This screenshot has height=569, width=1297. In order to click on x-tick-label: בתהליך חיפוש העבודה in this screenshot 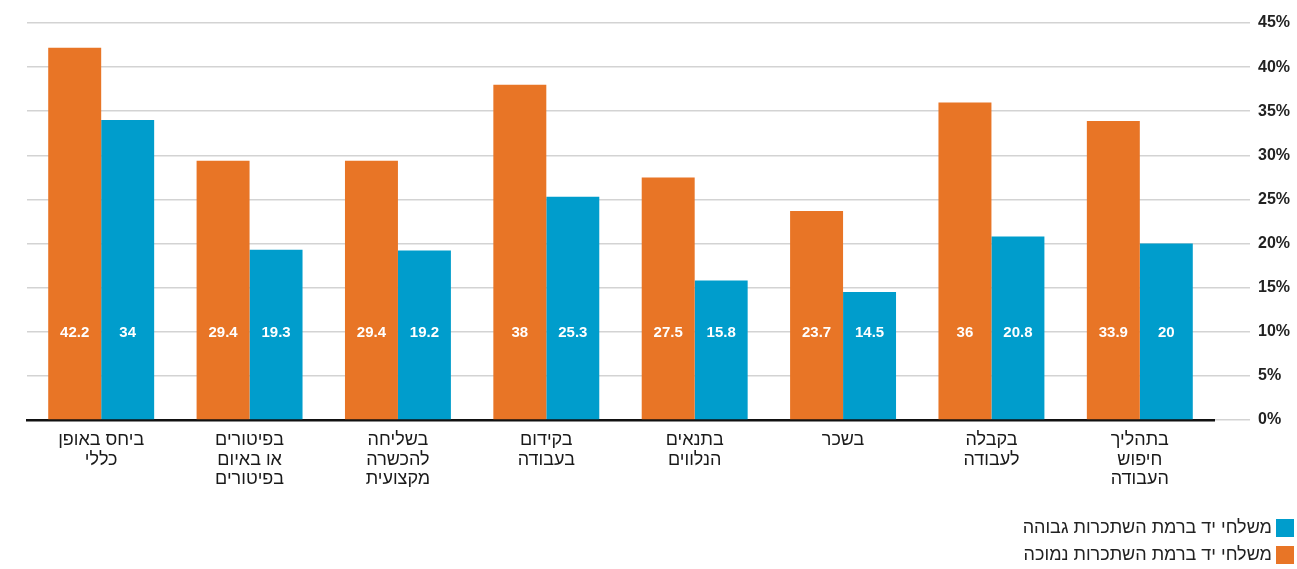, I will do `click(1140, 458)`.